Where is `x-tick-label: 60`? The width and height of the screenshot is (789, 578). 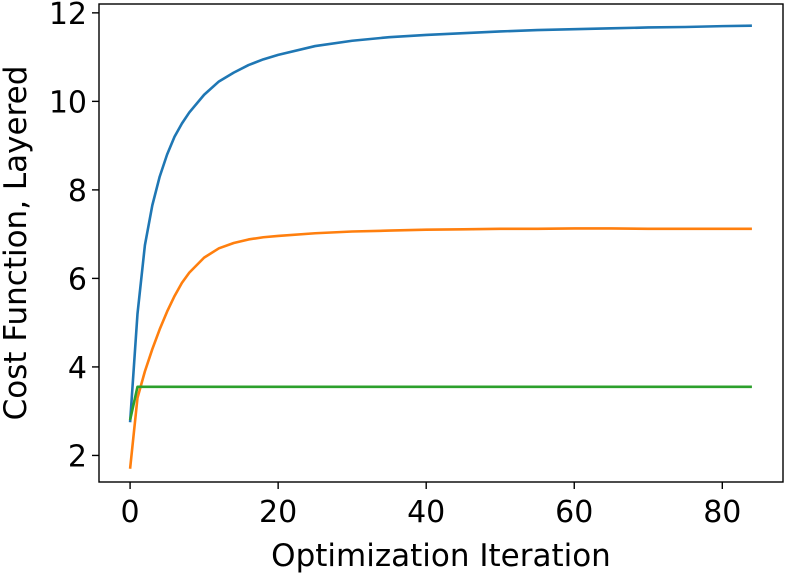
x-tick-label: 60 is located at coordinates (574, 512).